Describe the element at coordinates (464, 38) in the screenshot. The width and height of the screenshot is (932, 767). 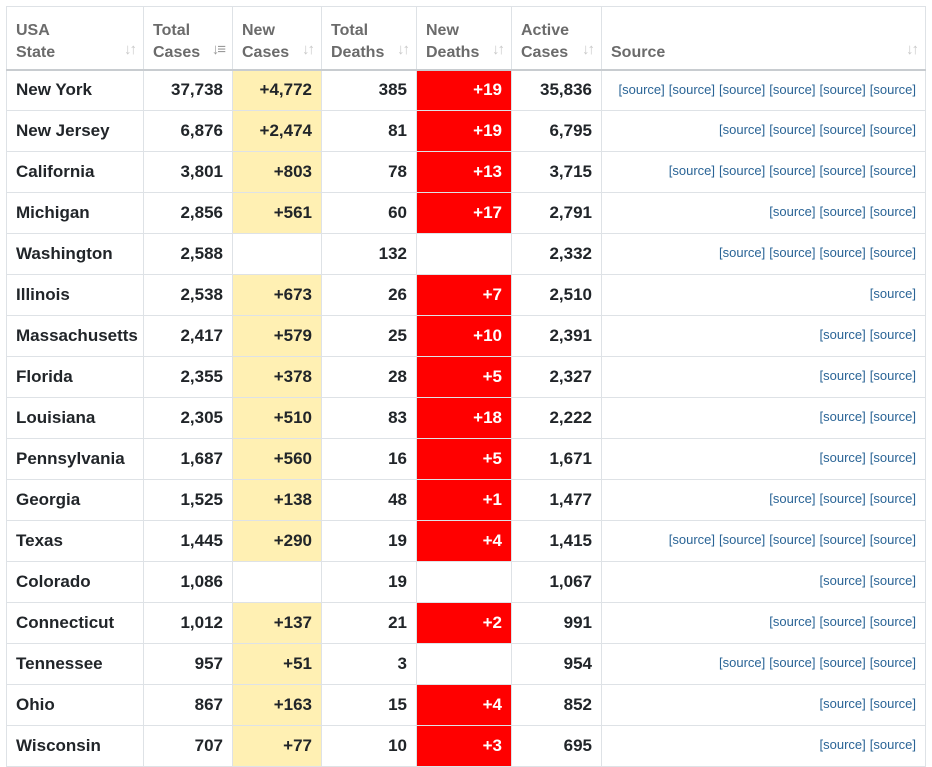
I see `column-header-new-deaths: New Deaths ↓↑` at that location.